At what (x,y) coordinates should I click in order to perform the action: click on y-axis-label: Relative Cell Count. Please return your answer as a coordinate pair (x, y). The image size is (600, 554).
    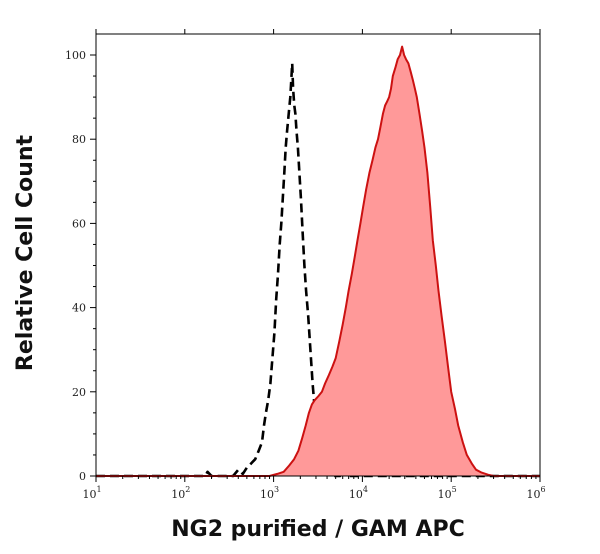
    Looking at the image, I should click on (25, 252).